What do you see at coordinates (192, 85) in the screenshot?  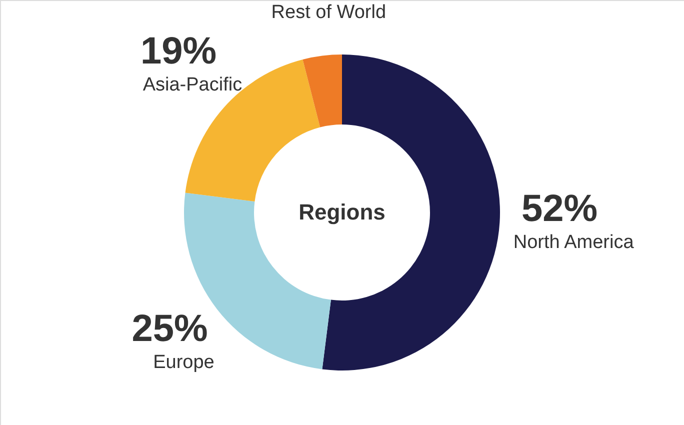 I see `slice-label: Asia-Pacific` at bounding box center [192, 85].